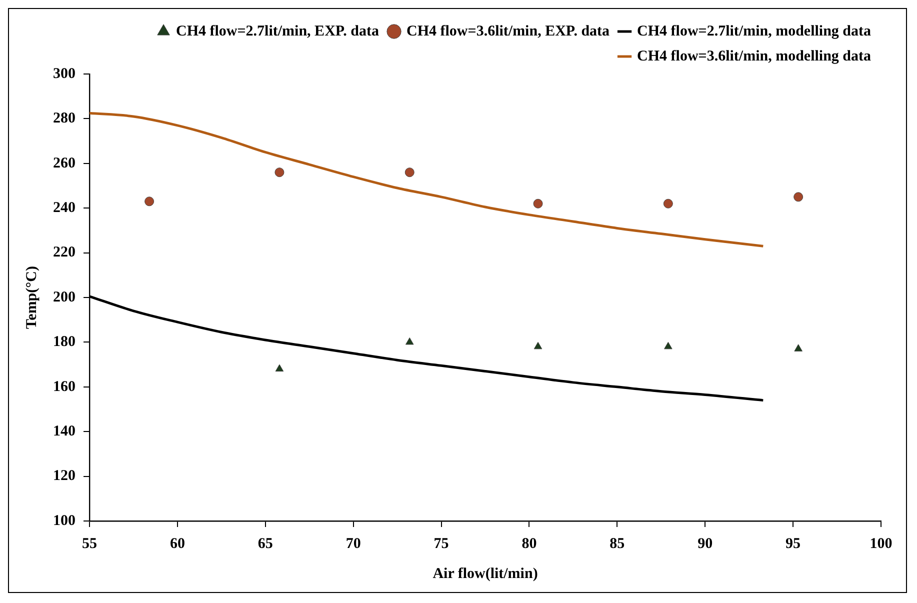 This screenshot has width=917, height=603. Describe the element at coordinates (265, 544) in the screenshot. I see `x-tick-label: 65` at that location.